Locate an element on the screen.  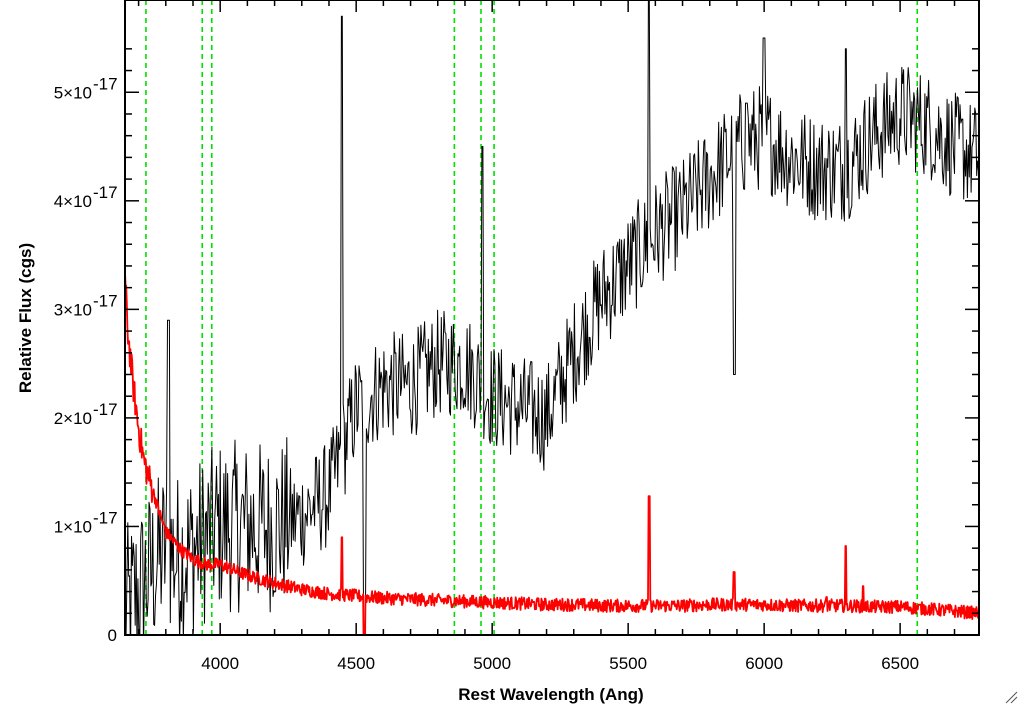
x-tick-label: 5500 is located at coordinates (628, 663).